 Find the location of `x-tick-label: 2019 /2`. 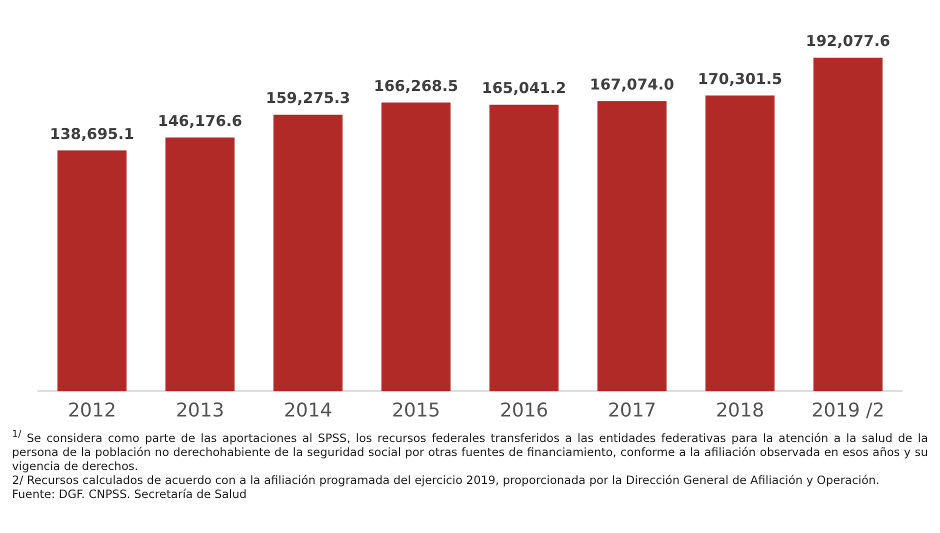

x-tick-label: 2019 /2 is located at coordinates (848, 411).